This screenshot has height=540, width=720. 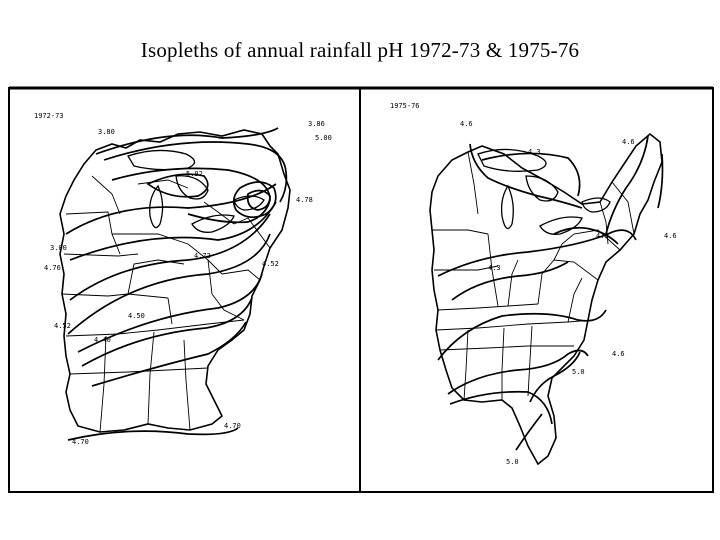 What do you see at coordinates (194, 174) in the screenshot?
I see `isopleth-label: 5.92` at bounding box center [194, 174].